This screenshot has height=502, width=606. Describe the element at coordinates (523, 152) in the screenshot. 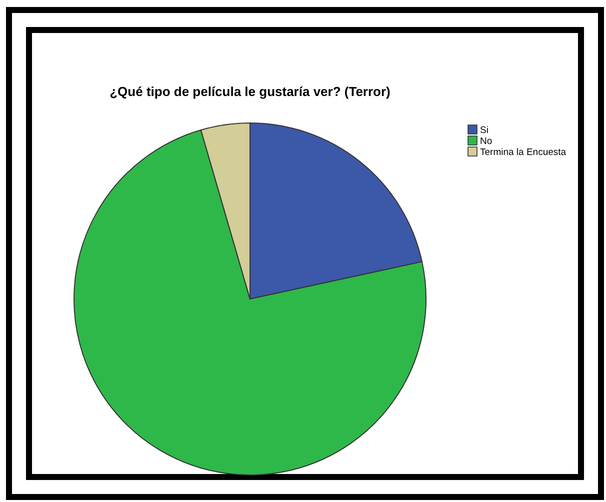

I see `legend-label: Termina la Encuesta` at that location.